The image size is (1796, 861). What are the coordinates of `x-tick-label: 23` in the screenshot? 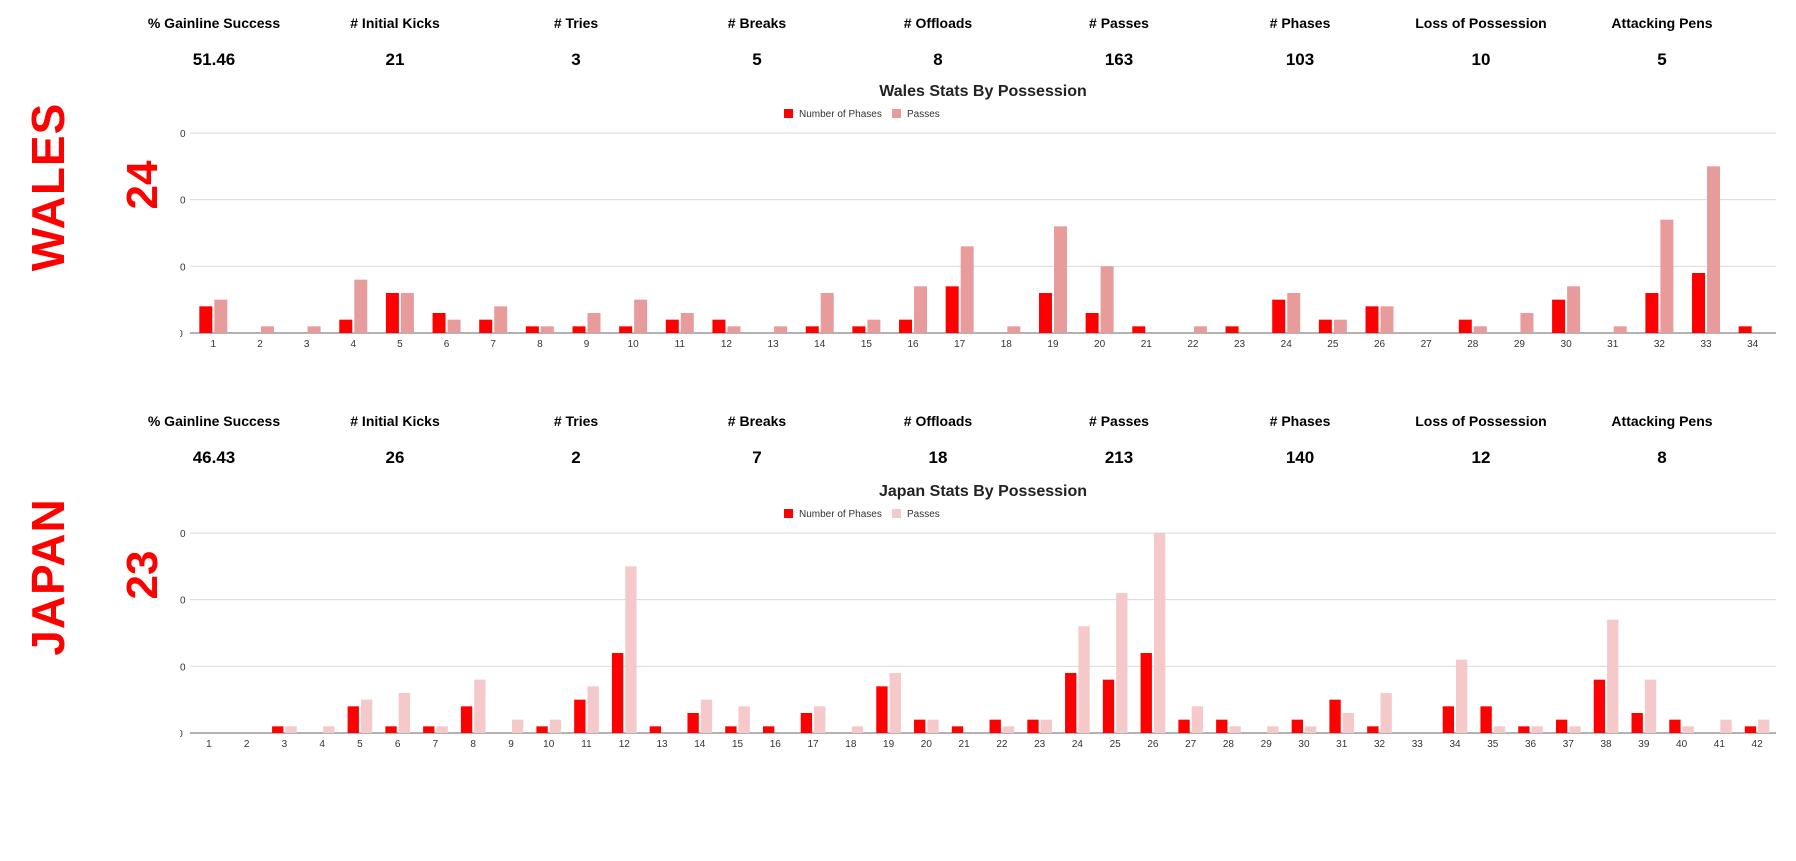 It's located at (1040, 744).